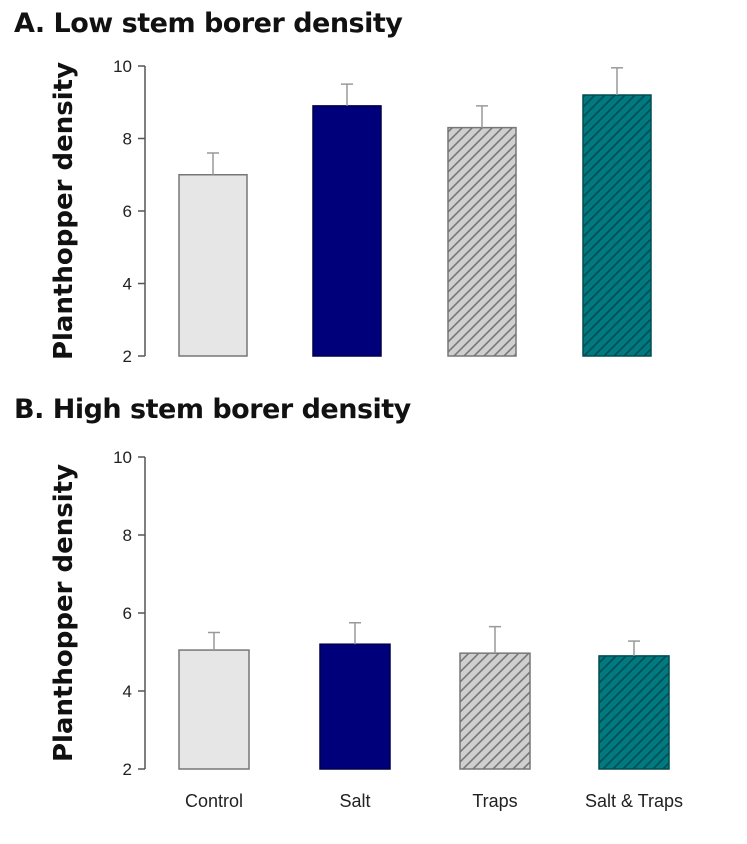  Describe the element at coordinates (212, 409) in the screenshot. I see `chart-title: B. High stem borer density` at that location.